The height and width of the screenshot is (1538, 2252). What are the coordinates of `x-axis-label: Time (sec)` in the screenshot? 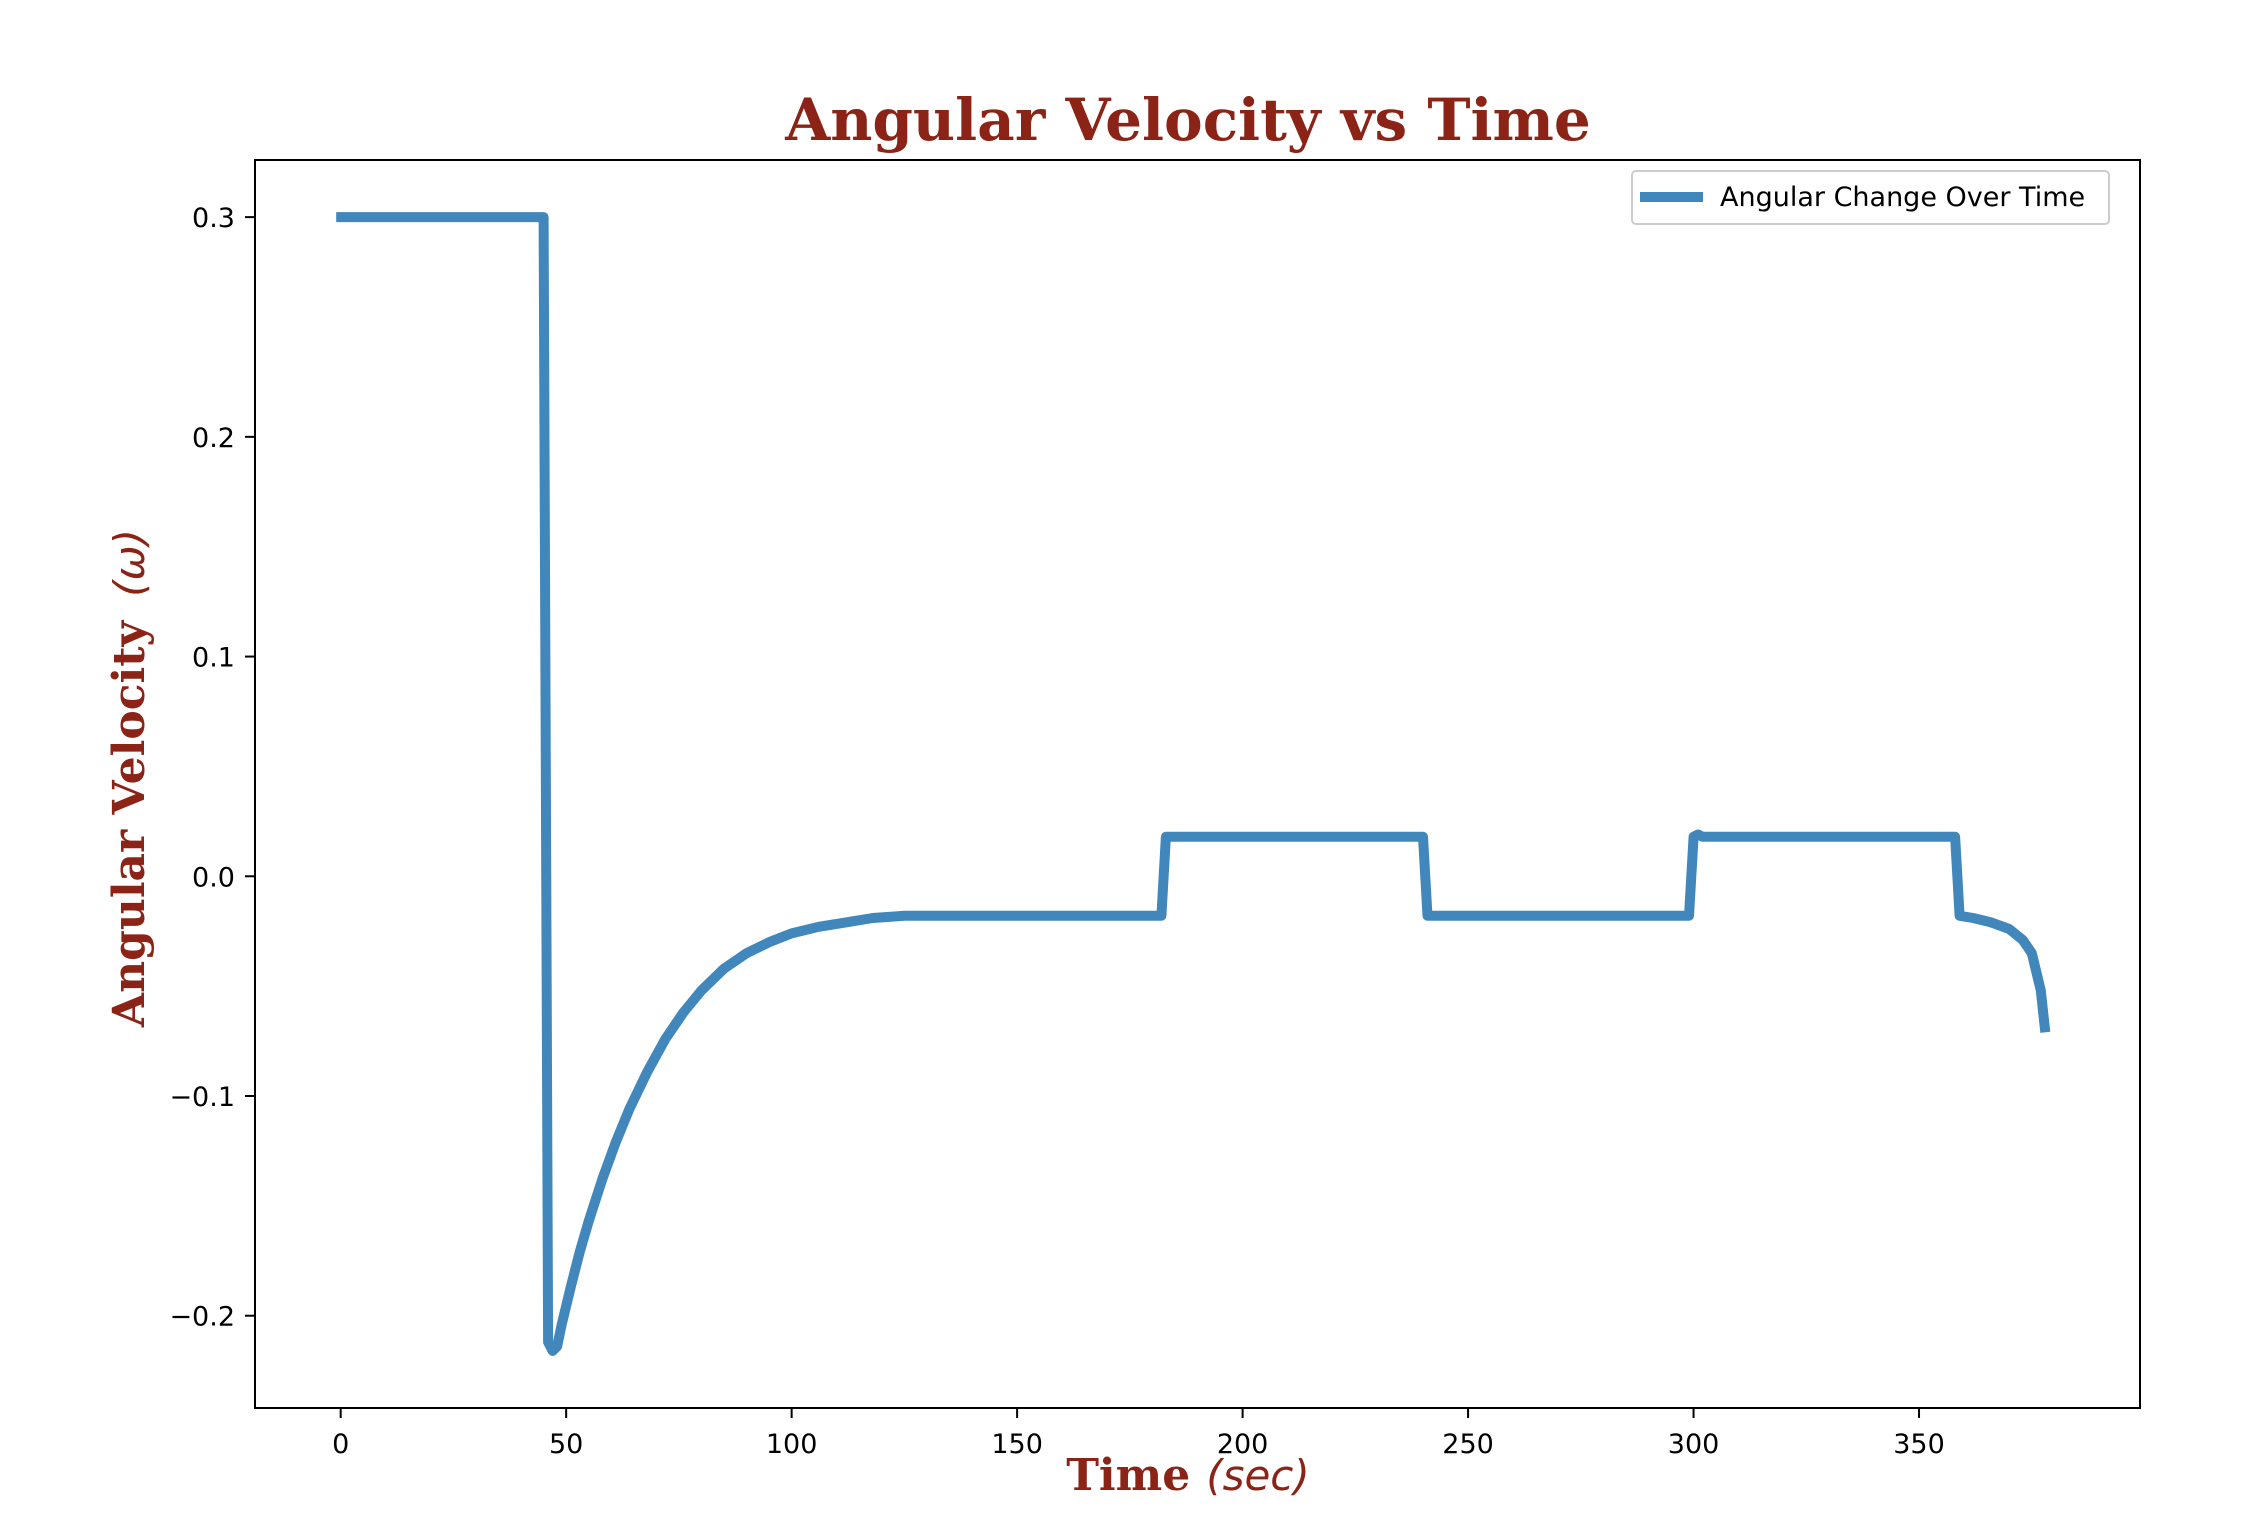 It's located at (1188, 1475).